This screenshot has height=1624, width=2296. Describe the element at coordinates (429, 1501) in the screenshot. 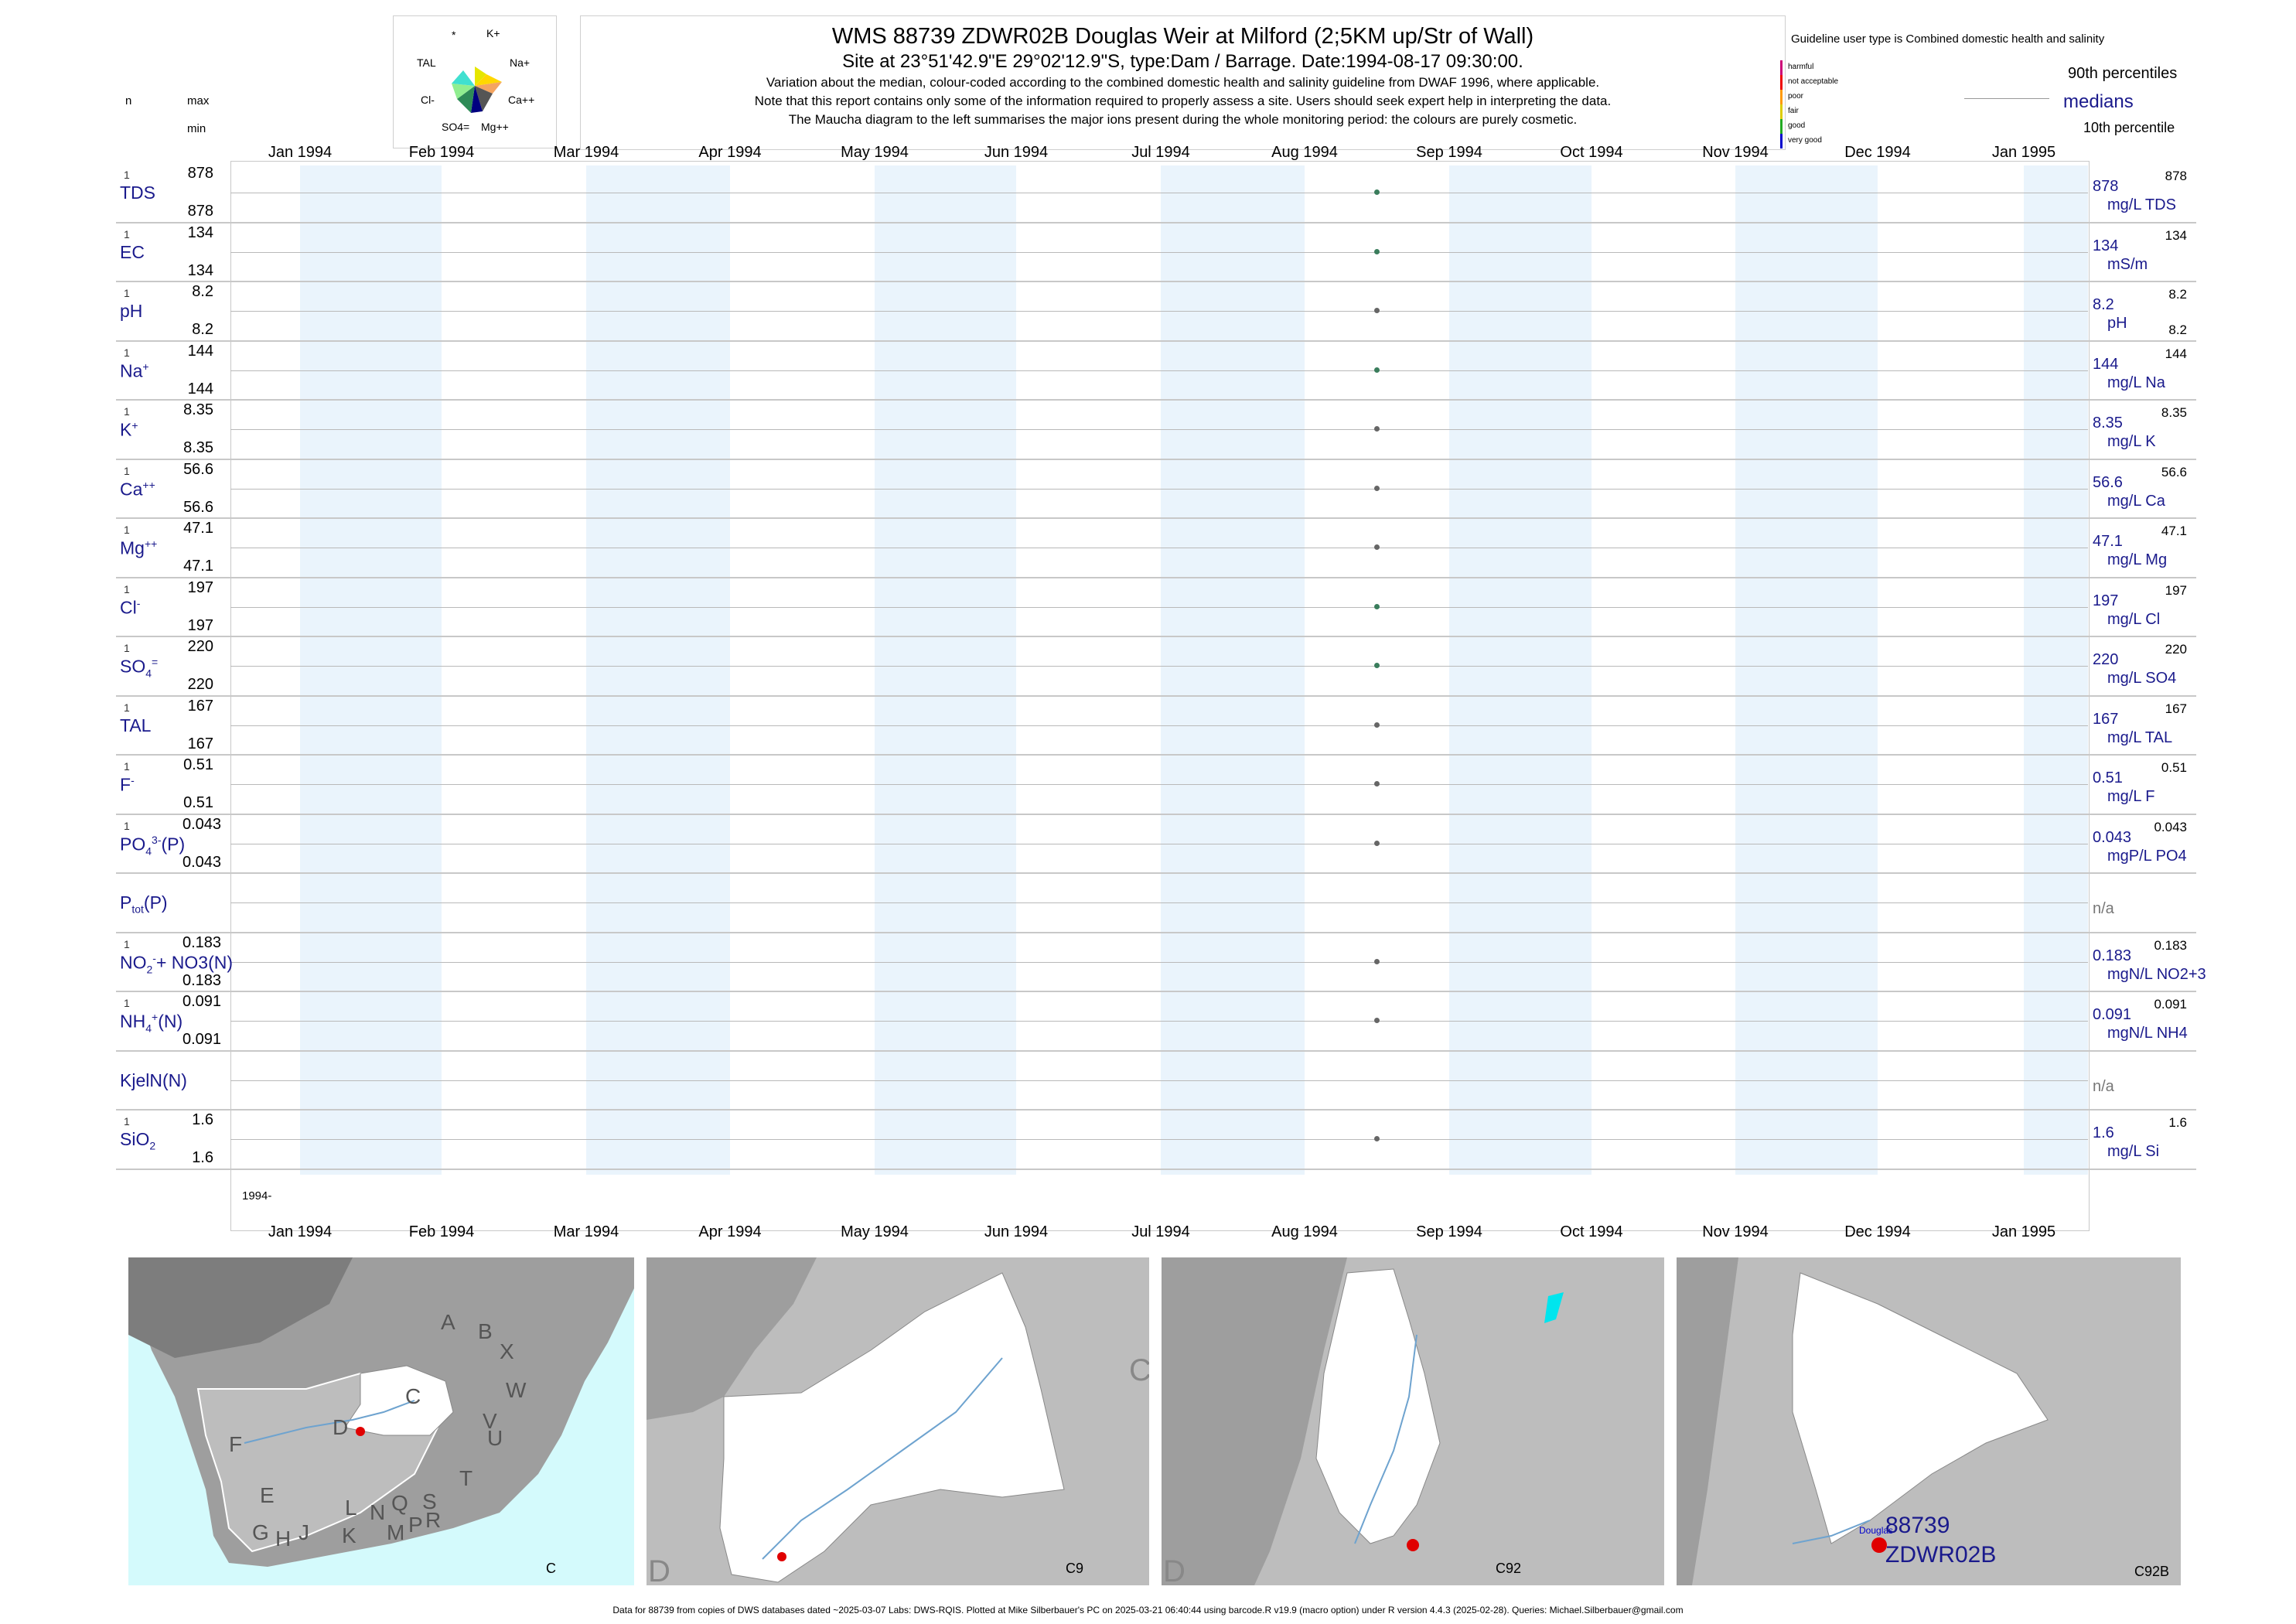

I see `region-label: S` at that location.